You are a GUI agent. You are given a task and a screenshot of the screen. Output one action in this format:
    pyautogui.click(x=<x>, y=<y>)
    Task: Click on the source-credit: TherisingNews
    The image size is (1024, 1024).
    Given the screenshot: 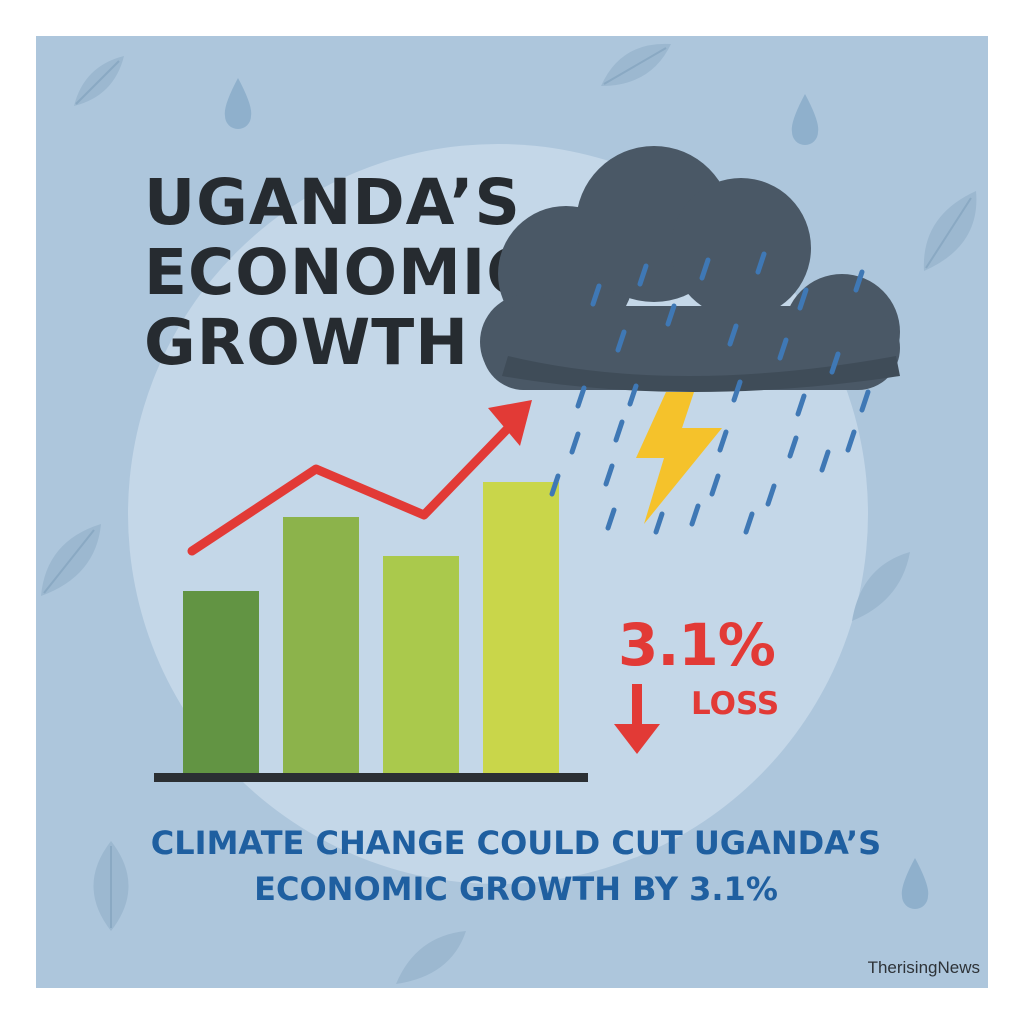 What is the action you would take?
    pyautogui.click(x=923, y=967)
    